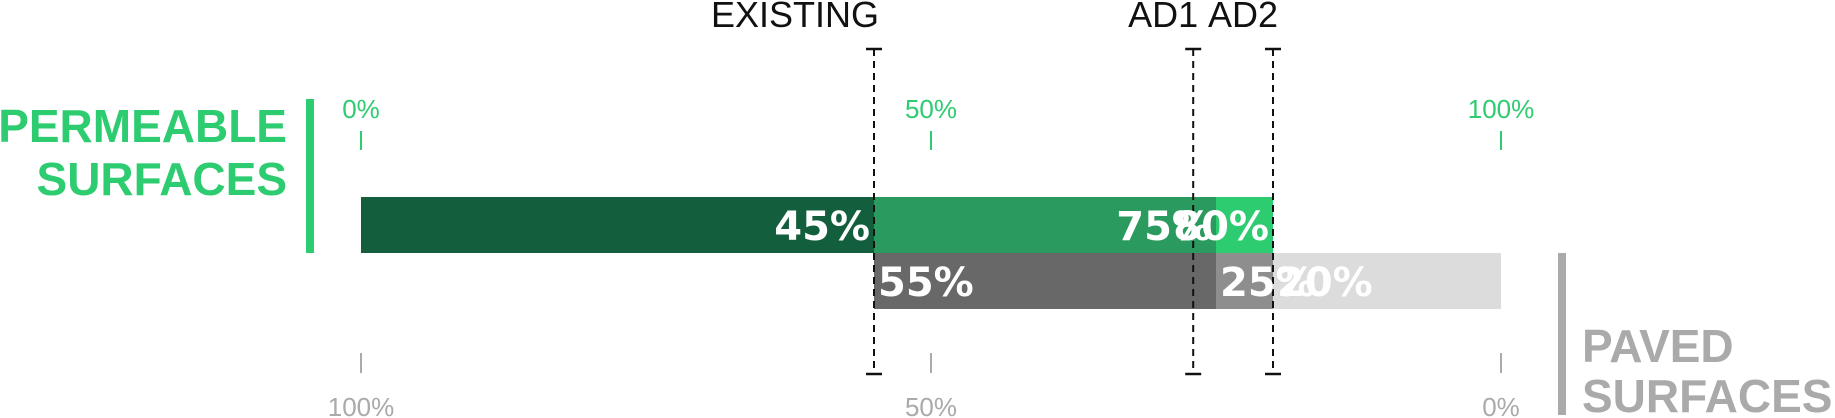  What do you see at coordinates (926, 283) in the screenshot?
I see `paved-bar-label-1: 55%` at bounding box center [926, 283].